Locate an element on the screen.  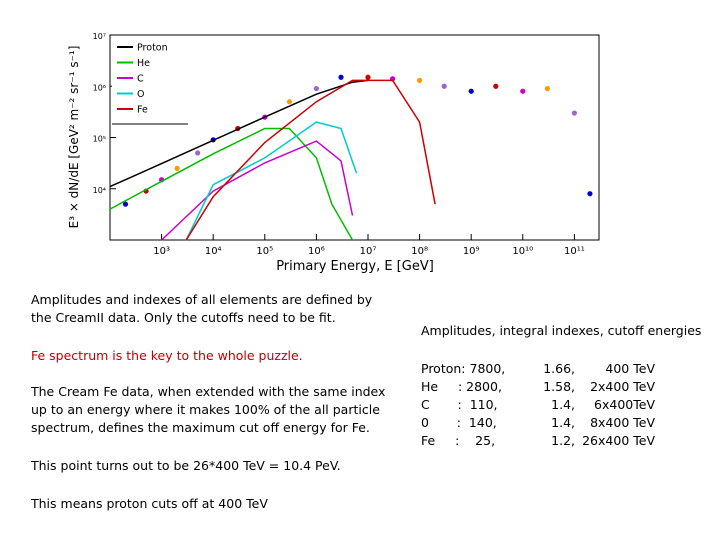
cell-cutoff: 8x400 TeV is located at coordinates (622, 422).